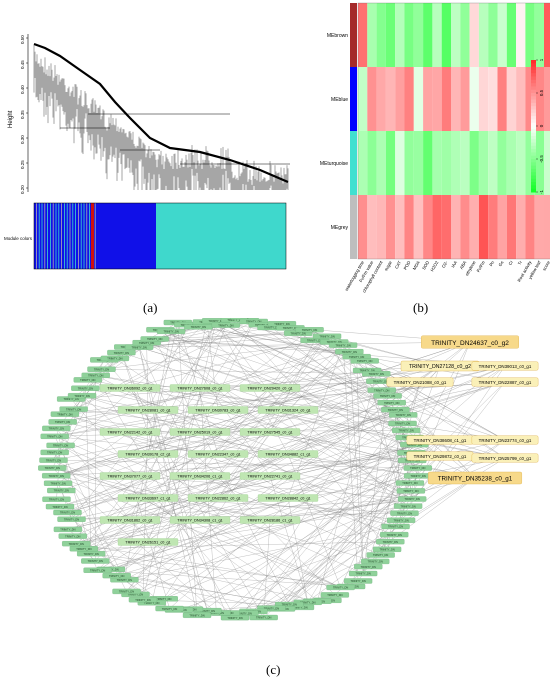 The width and height of the screenshot is (550, 682). I want to click on inner-node: TRINITY_DN34308_c1_g1, so click(200, 520).